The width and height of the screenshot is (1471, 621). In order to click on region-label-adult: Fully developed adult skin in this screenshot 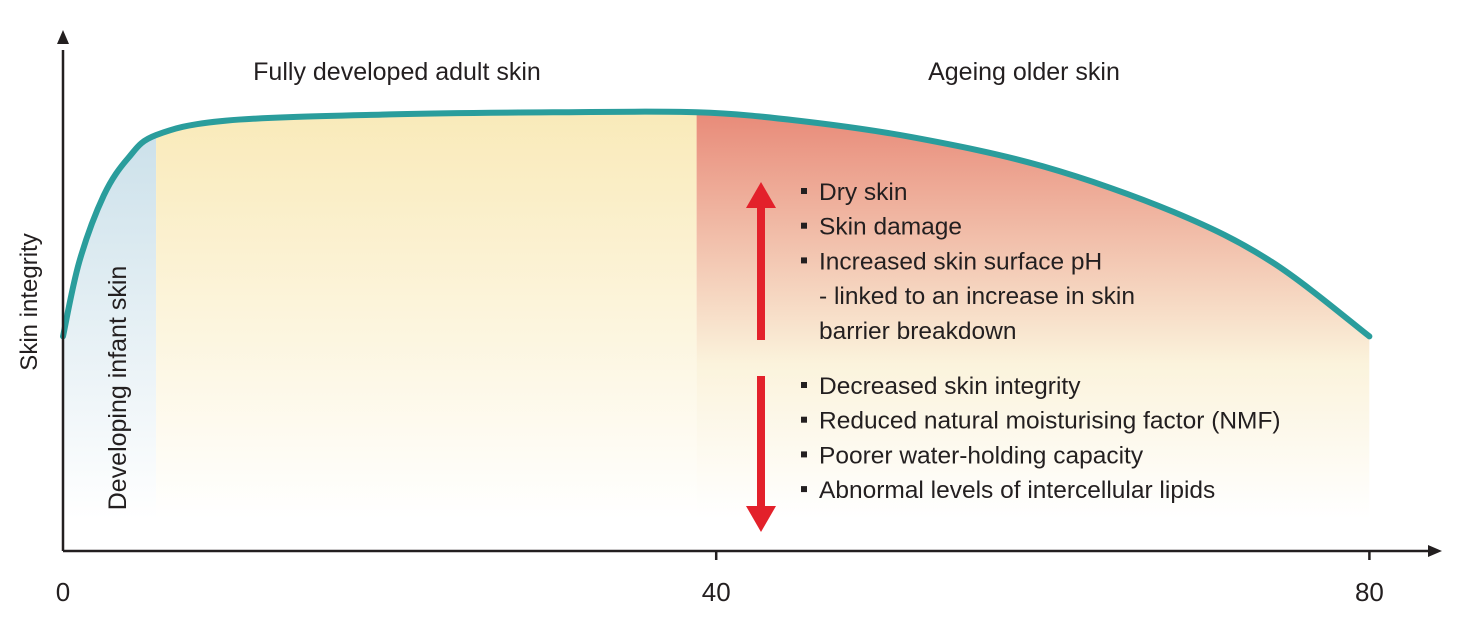, I will do `click(397, 72)`.